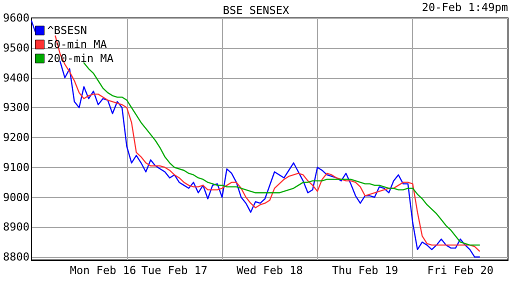 This screenshot has width=512, height=288. What do you see at coordinates (16, 197) in the screenshot?
I see `y-tick-label: 9000` at bounding box center [16, 197].